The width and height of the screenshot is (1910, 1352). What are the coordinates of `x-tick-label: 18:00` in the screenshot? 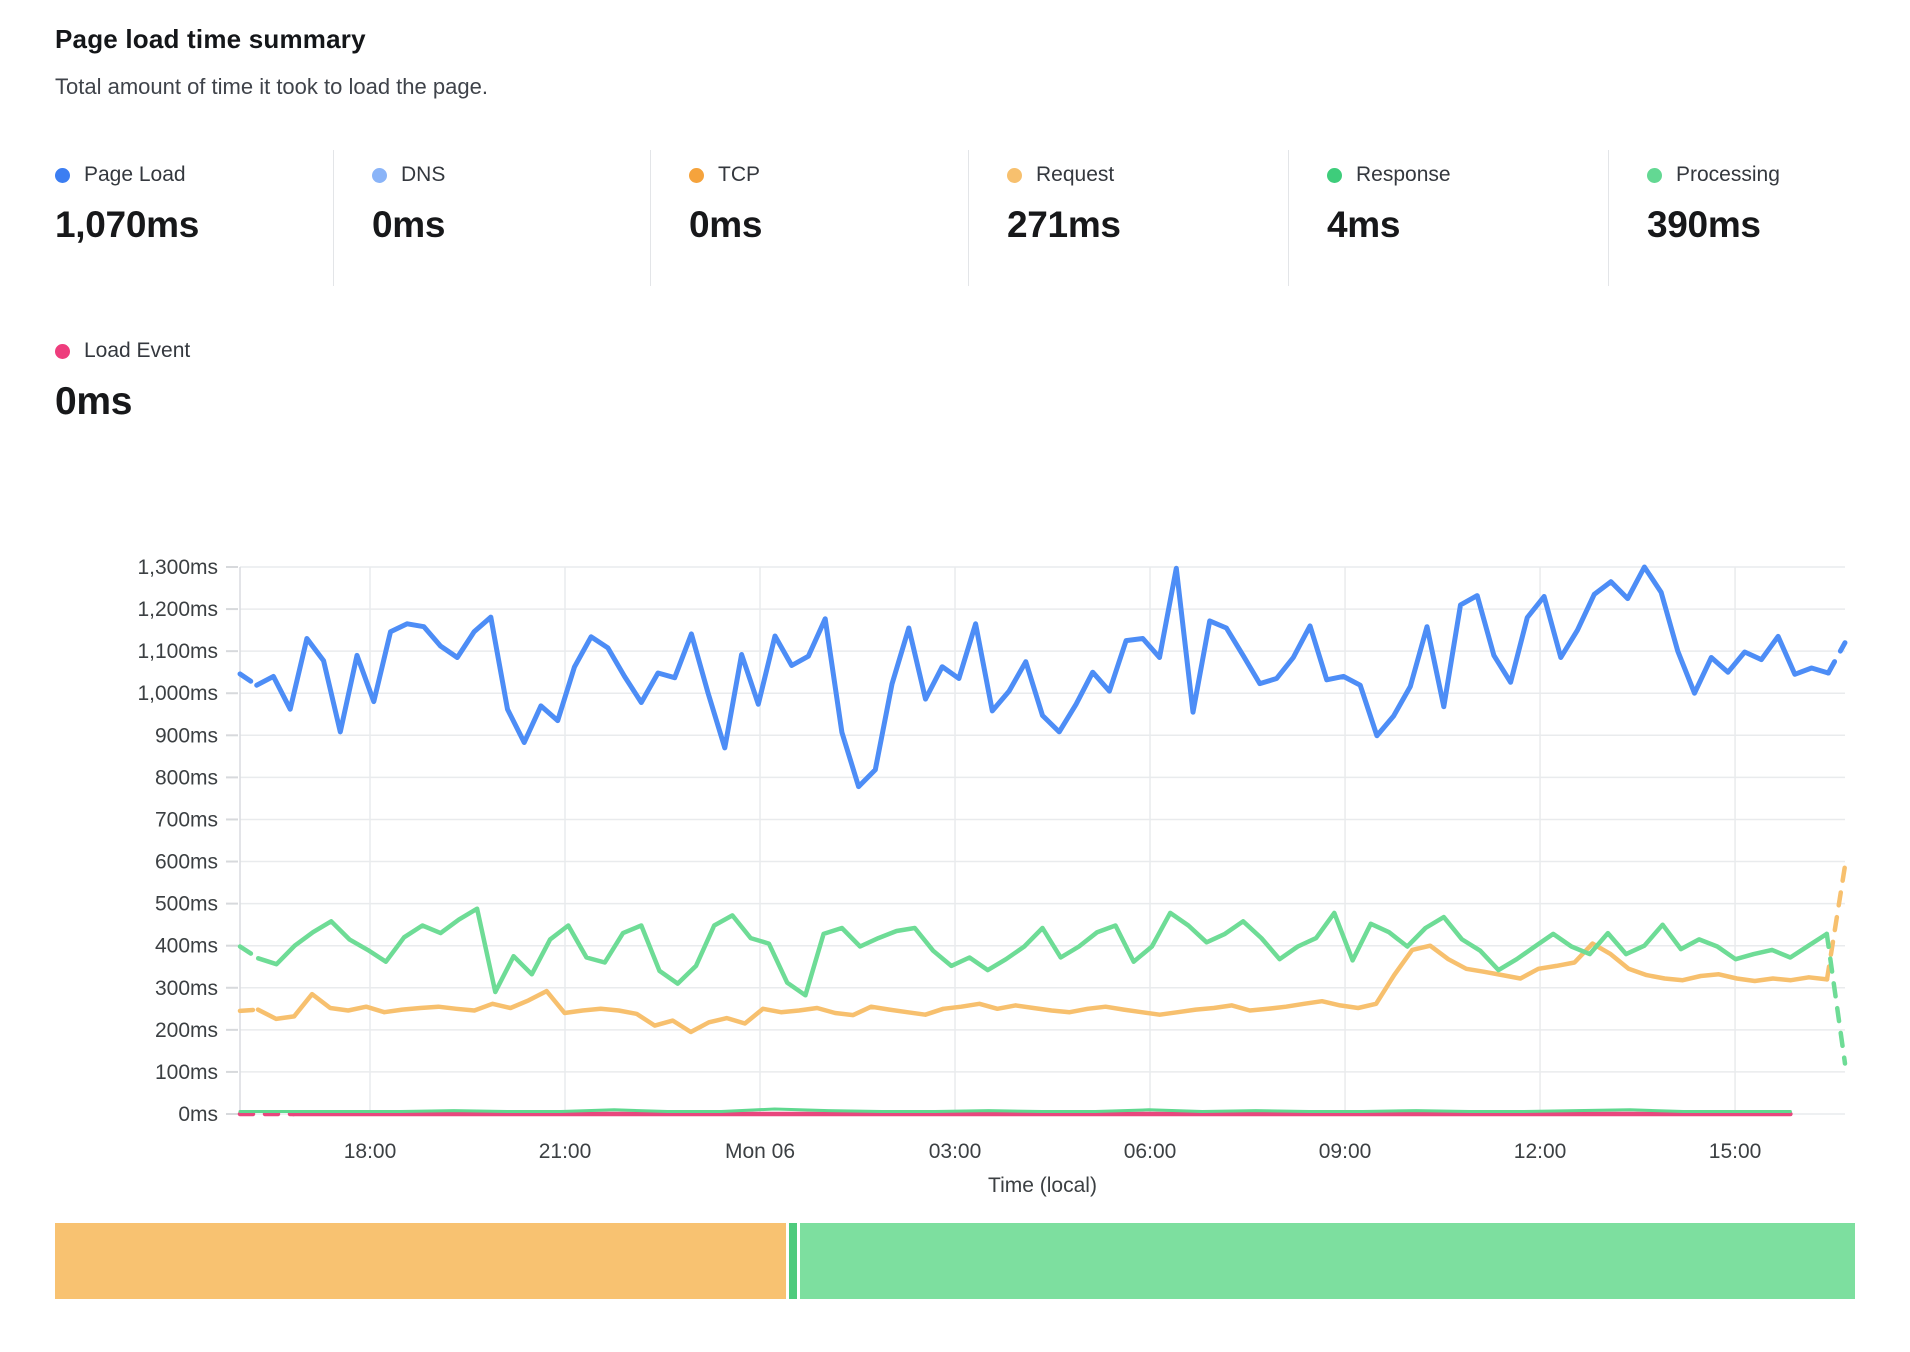 It's located at (370, 1151).